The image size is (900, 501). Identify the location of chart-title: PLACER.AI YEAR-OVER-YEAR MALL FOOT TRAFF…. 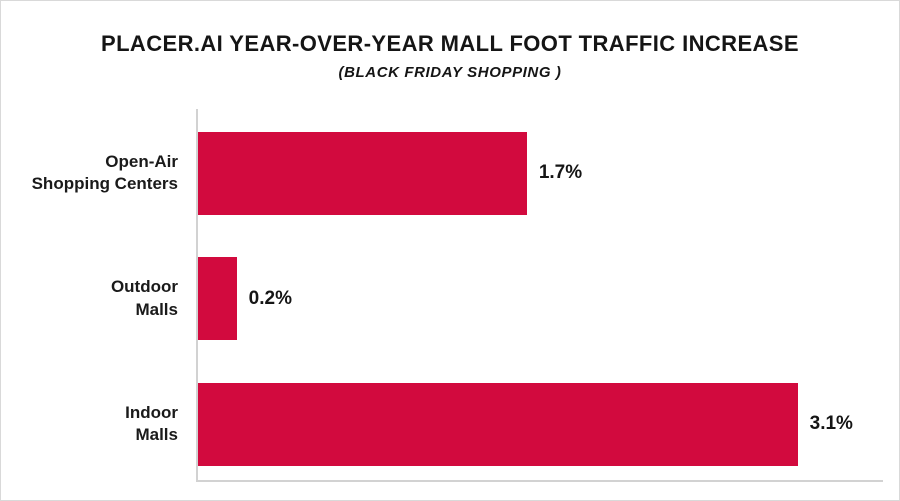
(450, 43).